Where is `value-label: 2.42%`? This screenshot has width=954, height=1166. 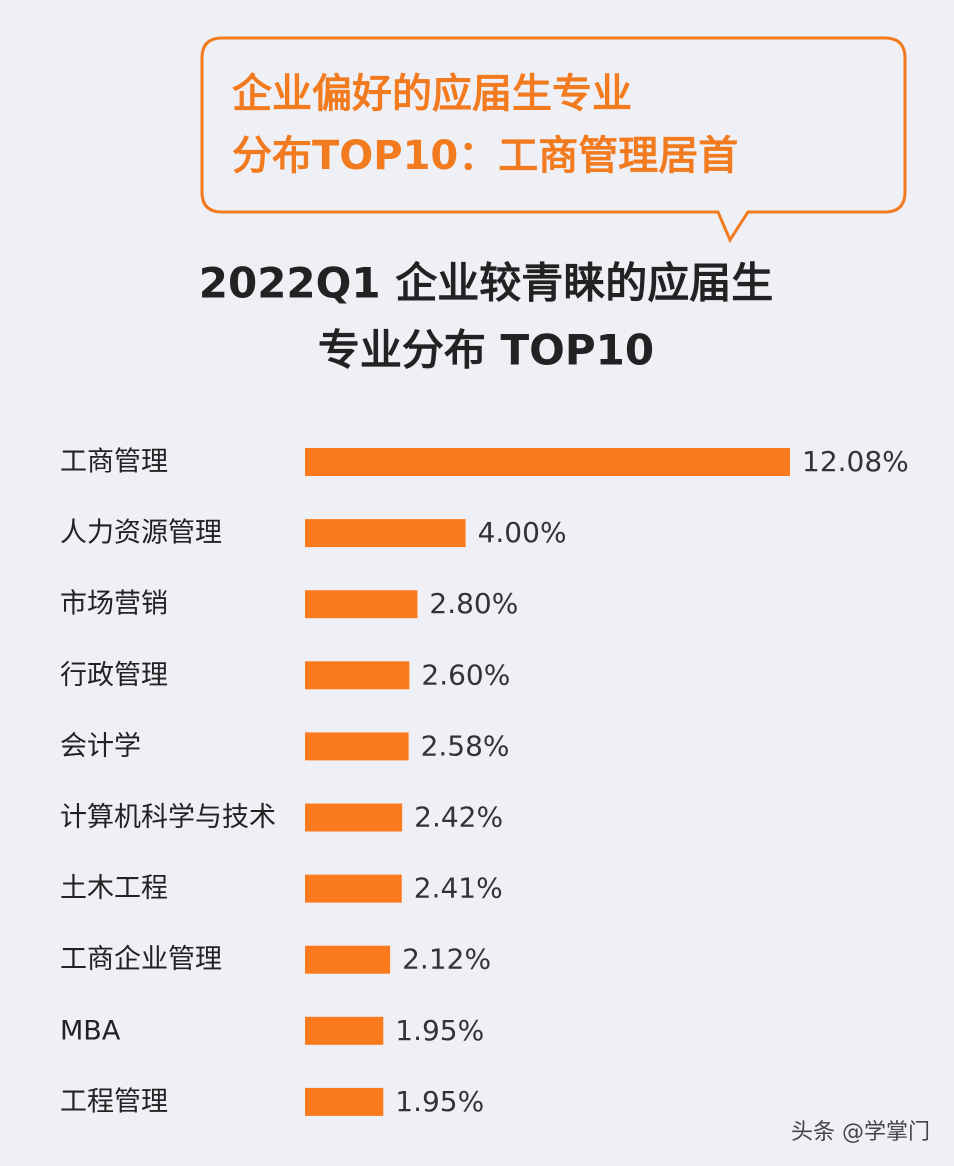 value-label: 2.42% is located at coordinates (458, 817).